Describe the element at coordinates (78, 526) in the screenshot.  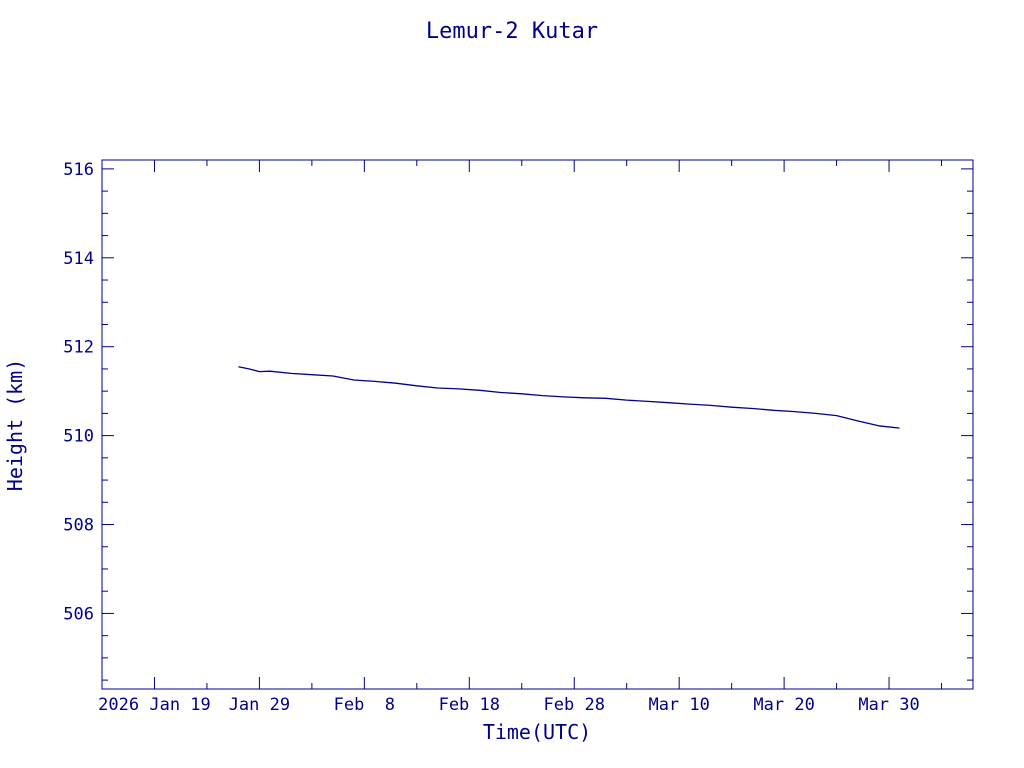
I see `y-tick-label: 508` at that location.